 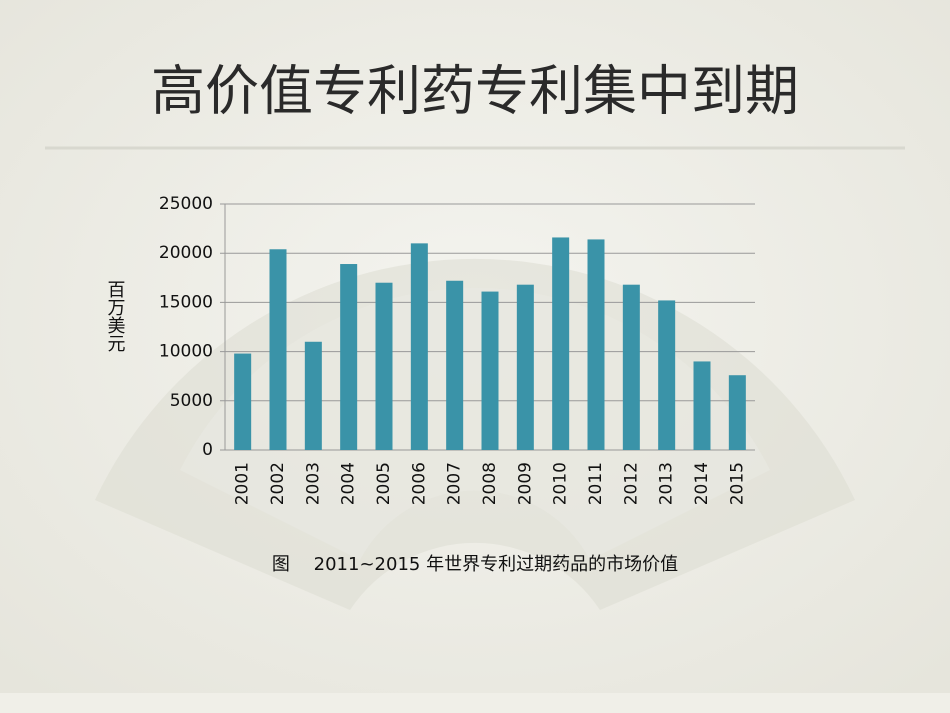 I want to click on x-tick-label: 2011, so click(x=596, y=483).